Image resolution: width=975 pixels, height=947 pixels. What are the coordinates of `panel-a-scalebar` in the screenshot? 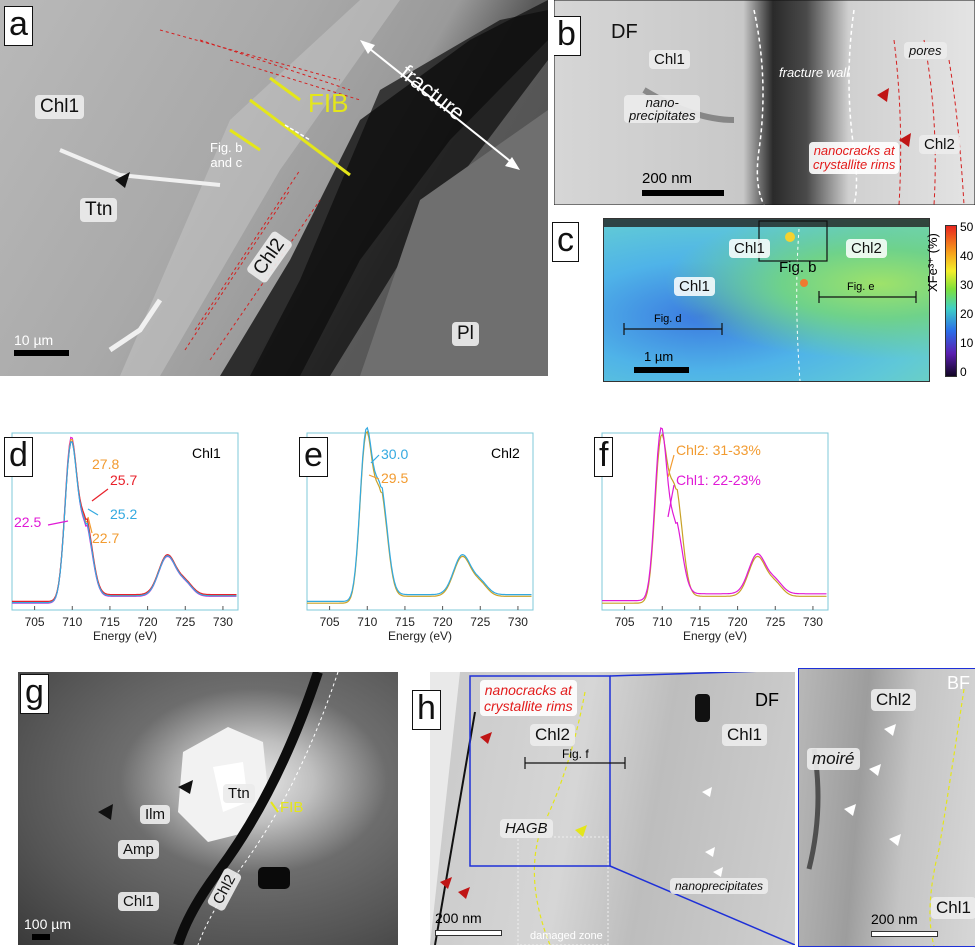 It's located at (41, 353).